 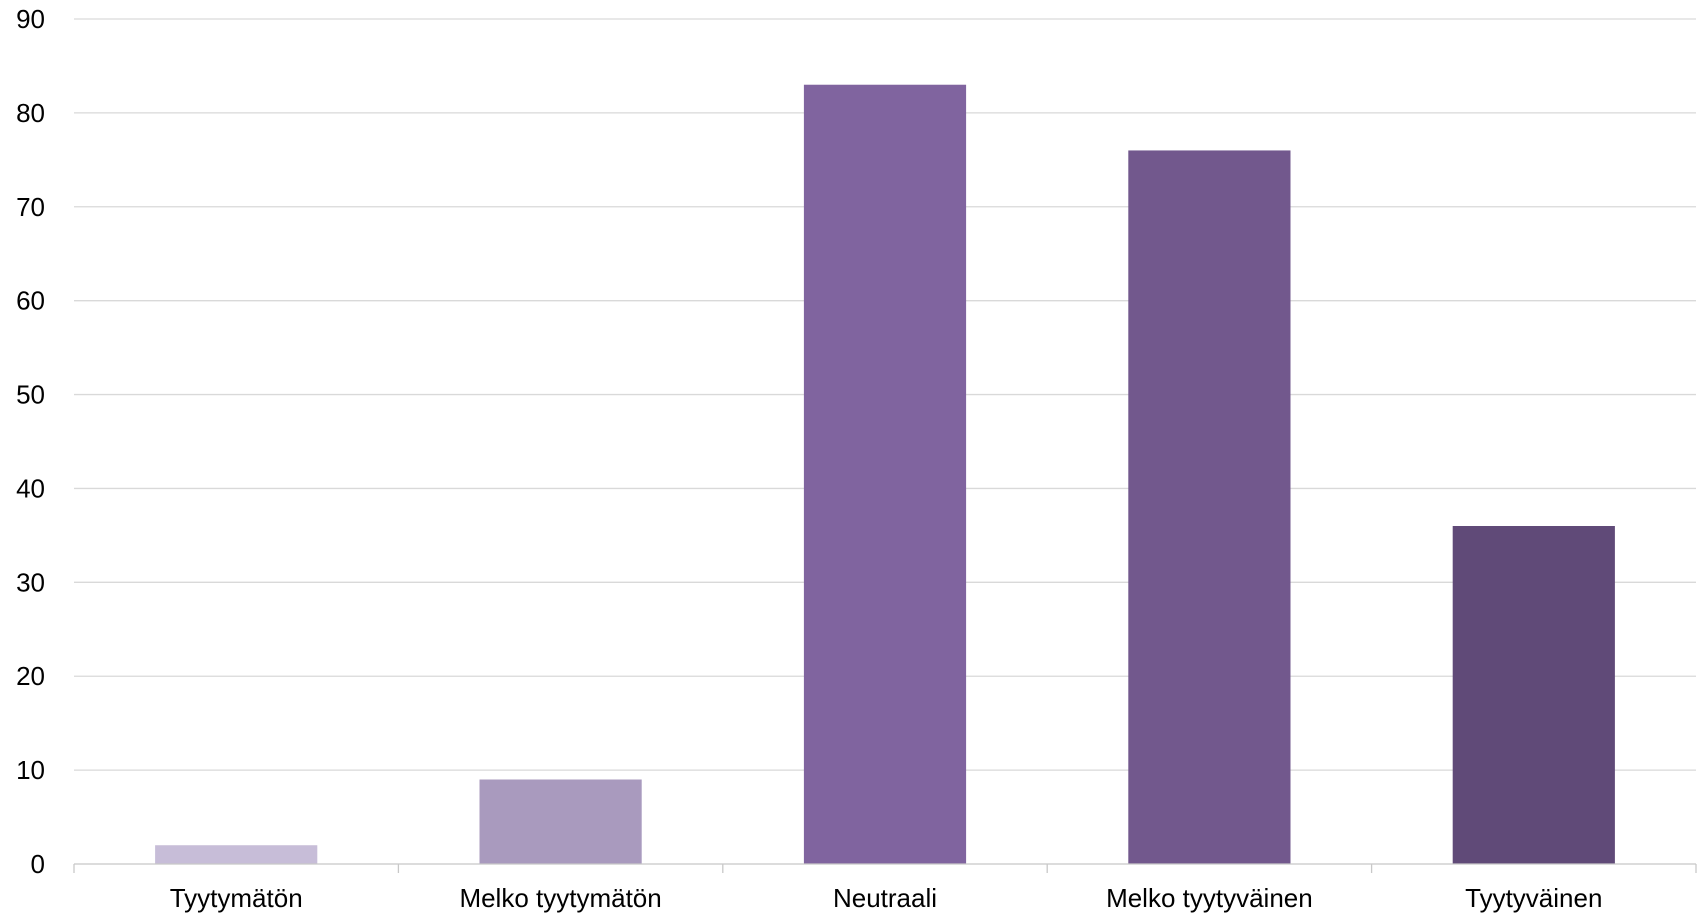 I want to click on x-tick-label: Tyytymätön, so click(x=236, y=898).